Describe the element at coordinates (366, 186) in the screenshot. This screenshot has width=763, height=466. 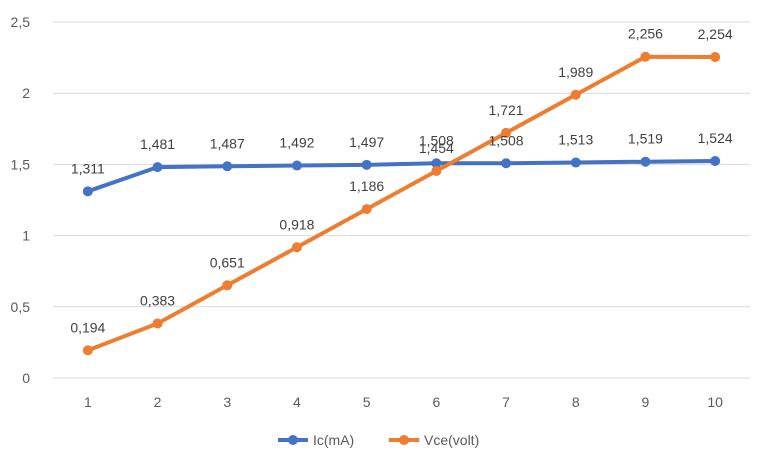
I see `data-label: 1,186` at that location.